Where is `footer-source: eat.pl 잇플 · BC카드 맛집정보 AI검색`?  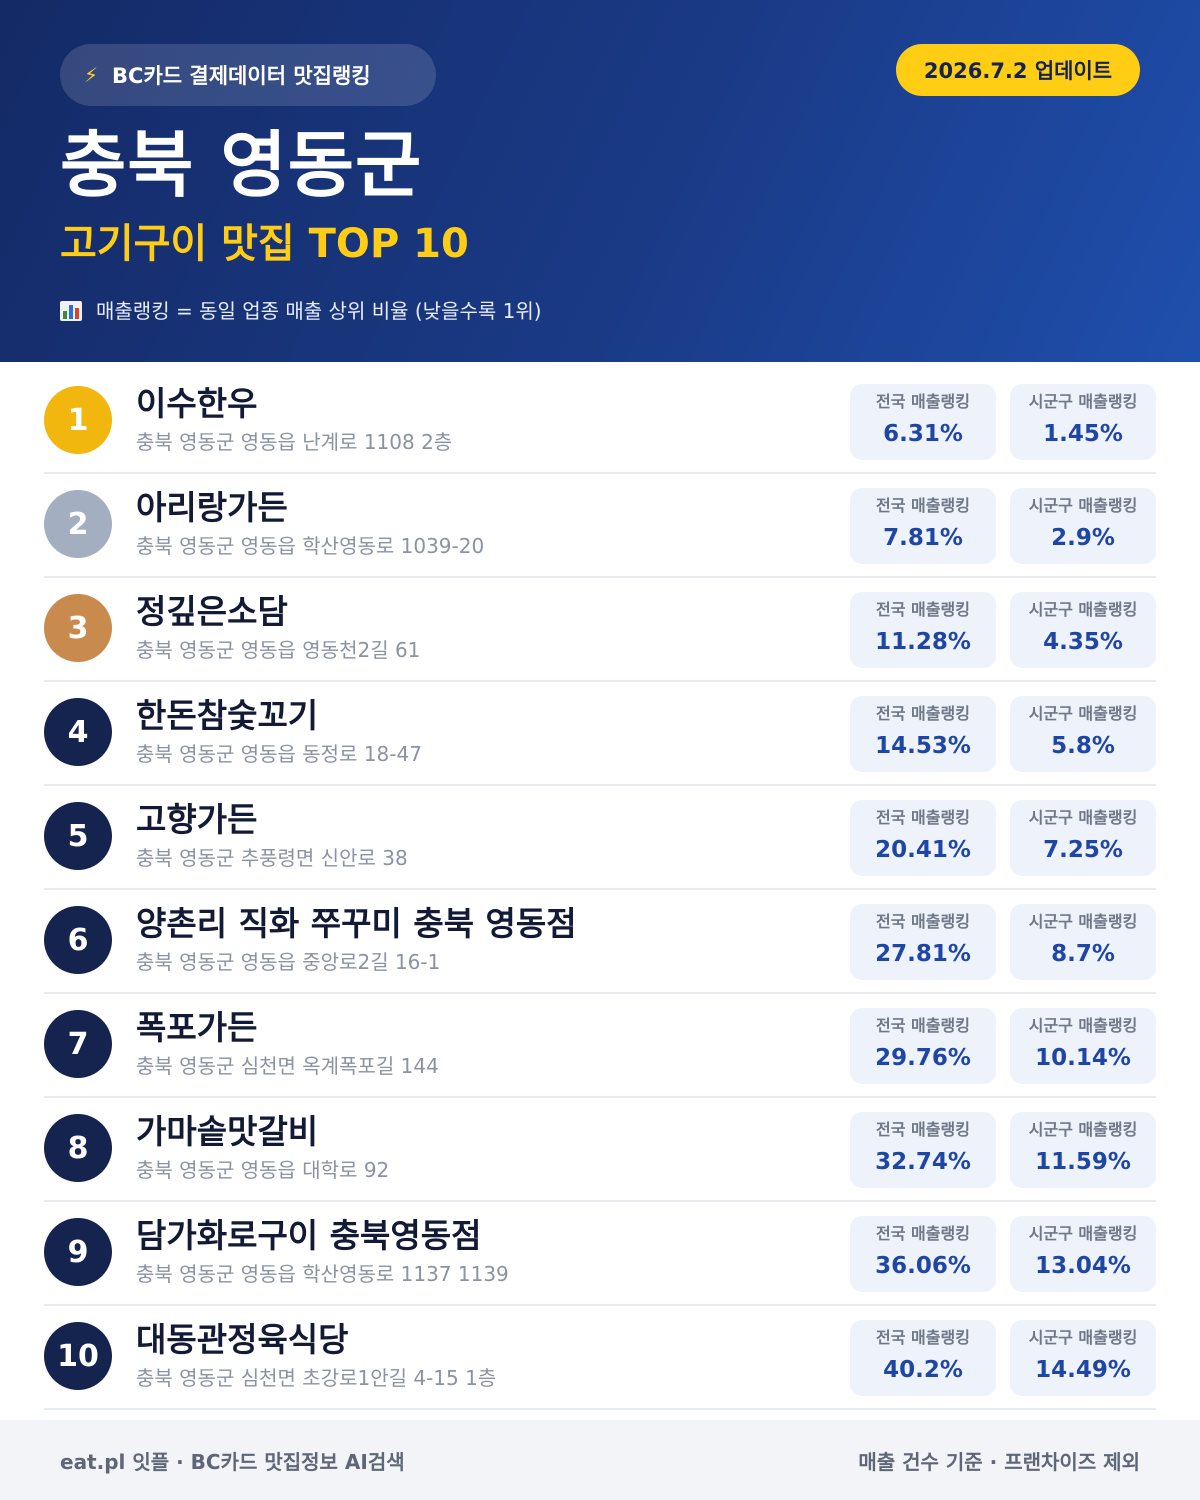
footer-source: eat.pl 잇플 · BC카드 맛집정보 AI검색 is located at coordinates (232, 1461).